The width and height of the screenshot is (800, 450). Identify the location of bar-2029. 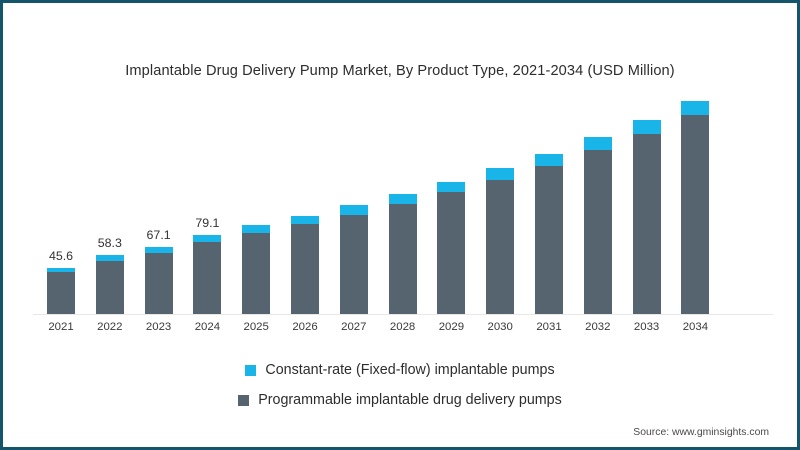
(451, 247).